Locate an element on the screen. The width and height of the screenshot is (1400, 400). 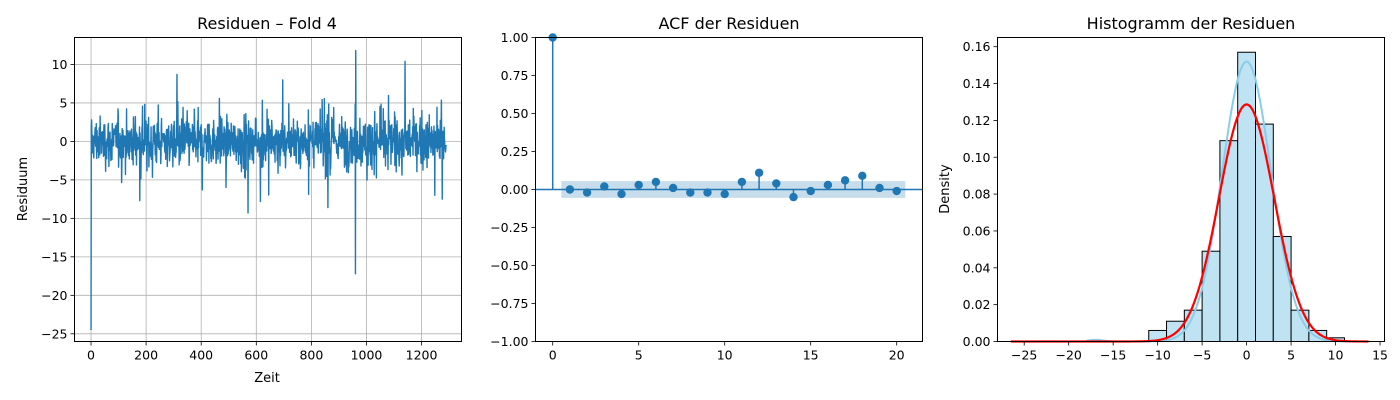
histogram-x-tick-label: −10 is located at coordinates (1157, 355).